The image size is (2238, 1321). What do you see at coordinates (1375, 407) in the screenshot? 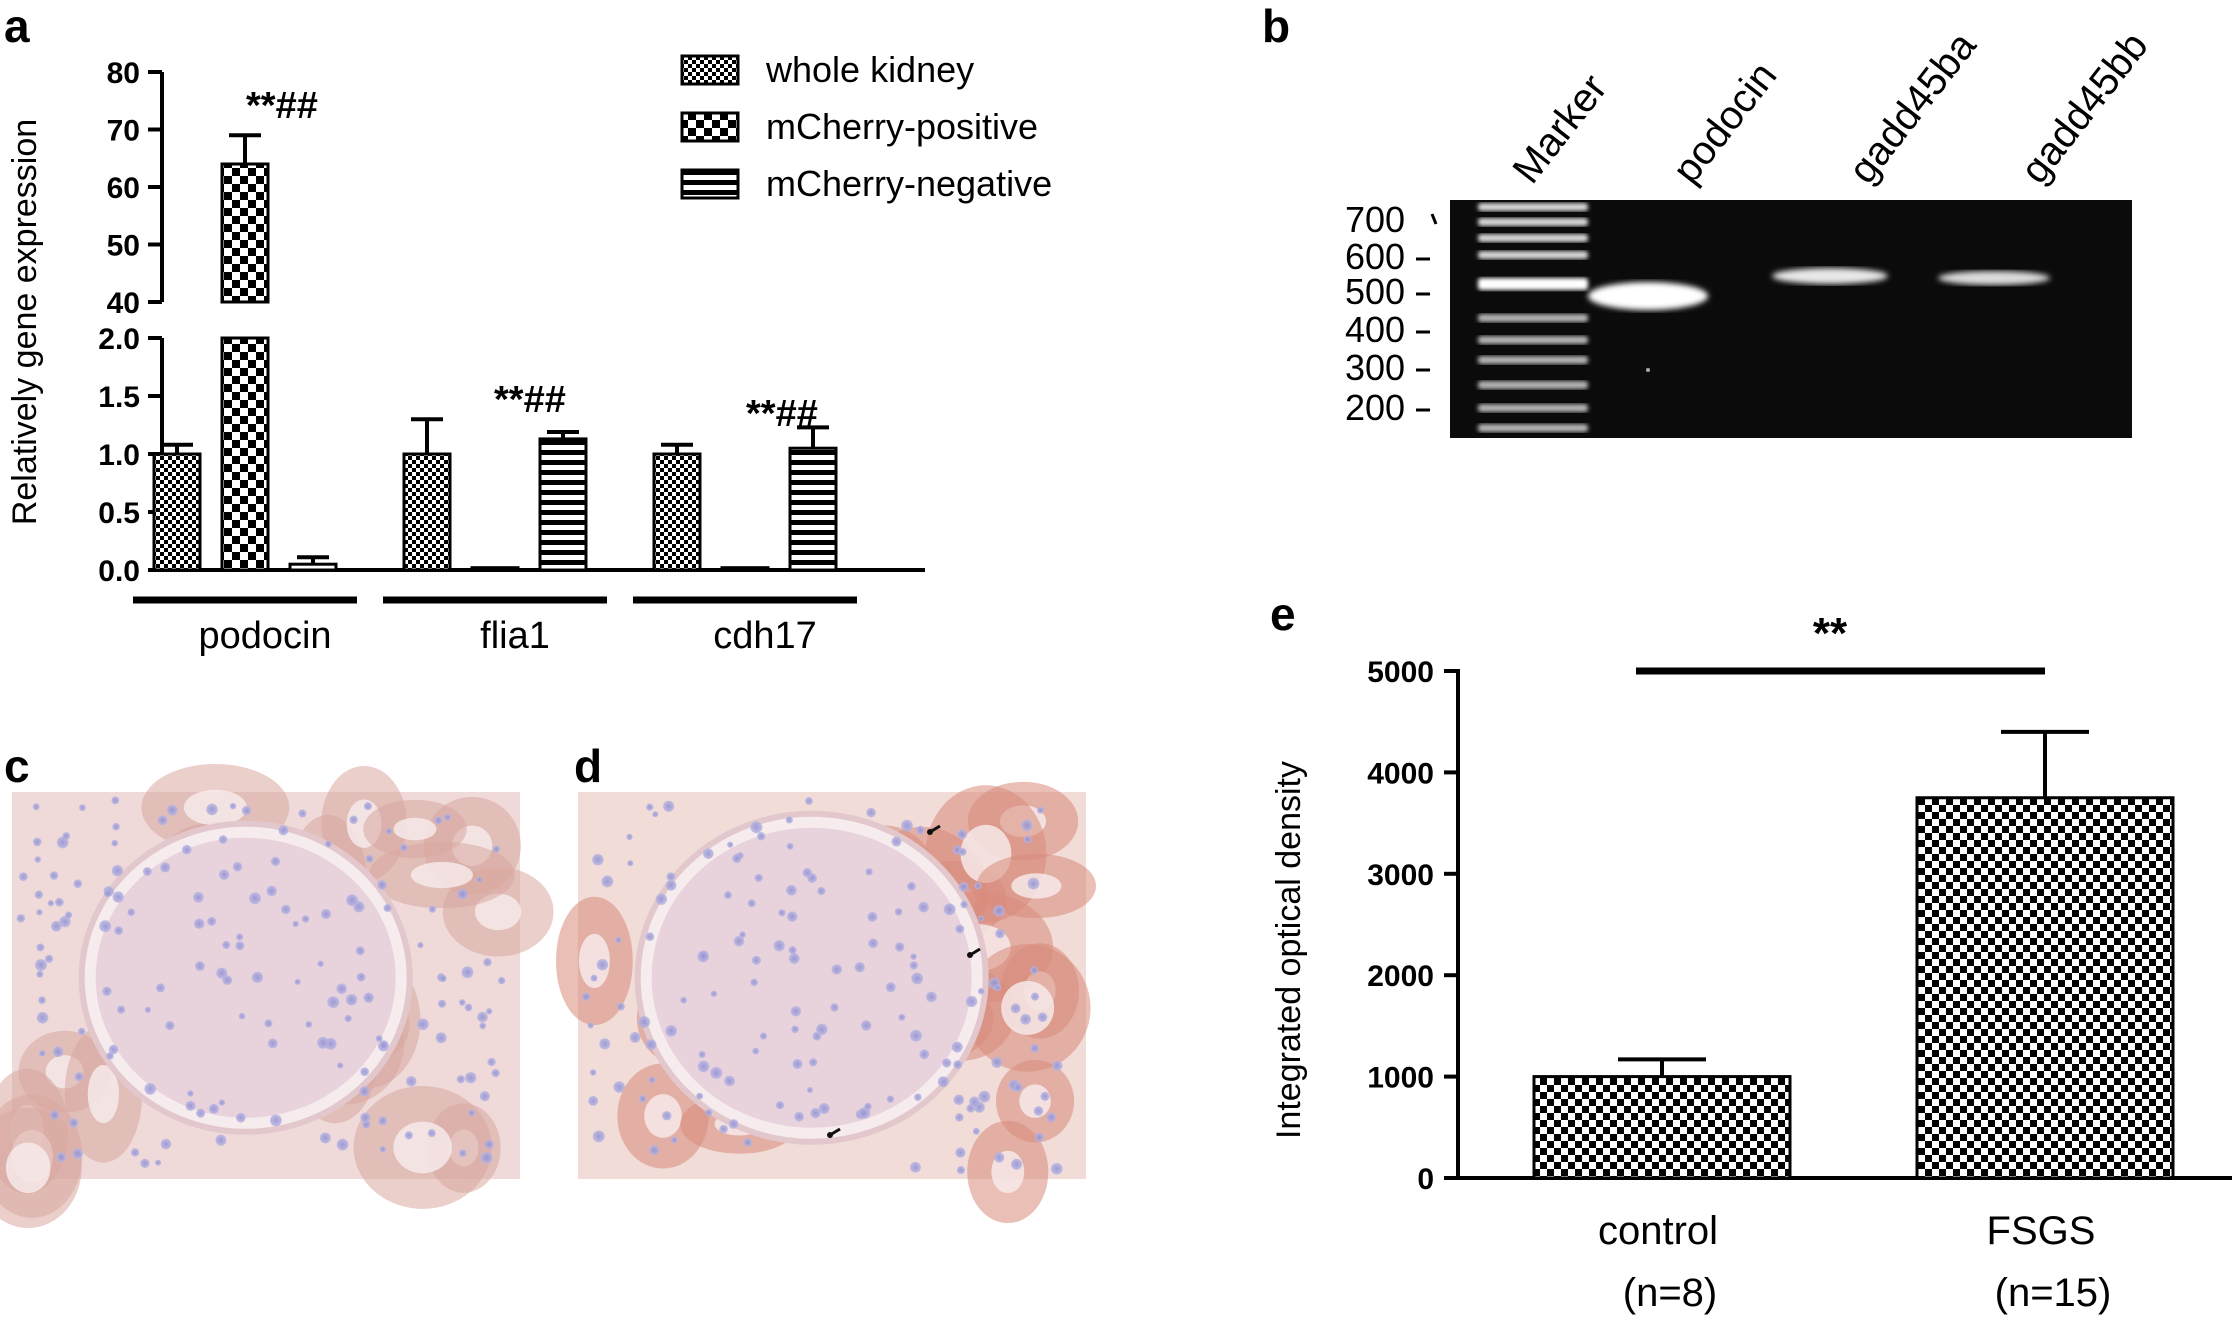
I see `size-label: 200` at bounding box center [1375, 407].